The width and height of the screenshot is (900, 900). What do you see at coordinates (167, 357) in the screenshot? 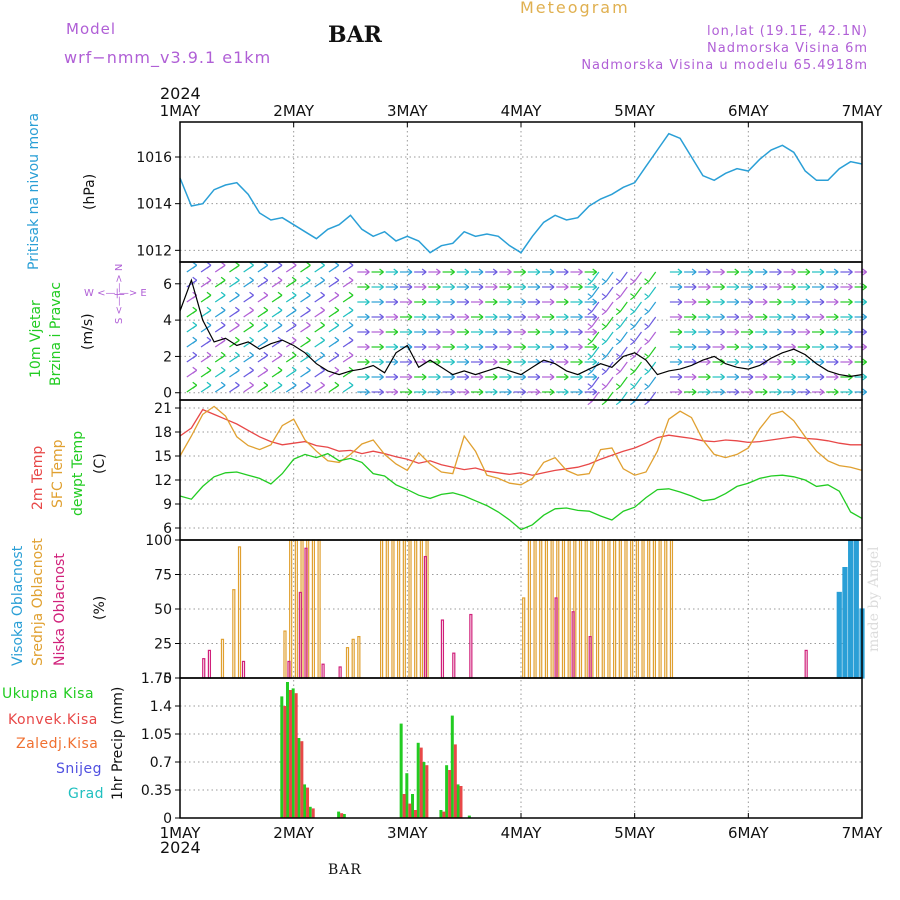
I see `wind-y-tick-label: 2` at bounding box center [167, 357].